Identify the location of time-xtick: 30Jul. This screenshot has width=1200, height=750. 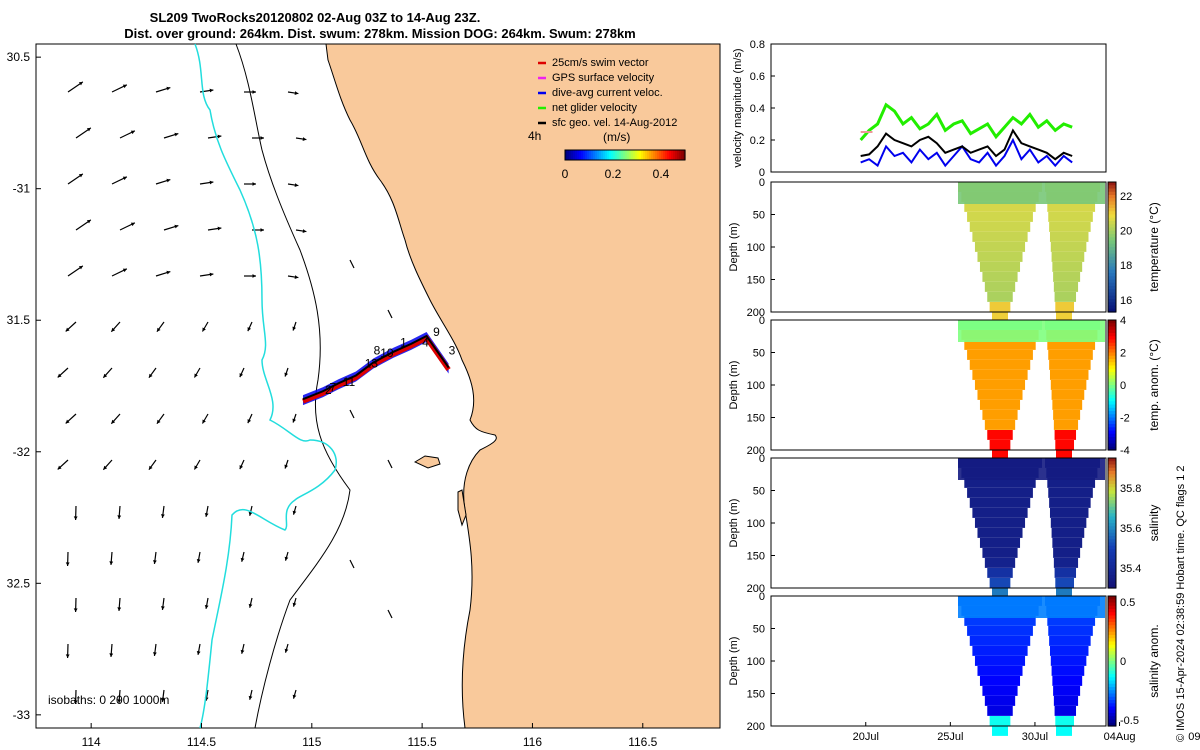
(1035, 737).